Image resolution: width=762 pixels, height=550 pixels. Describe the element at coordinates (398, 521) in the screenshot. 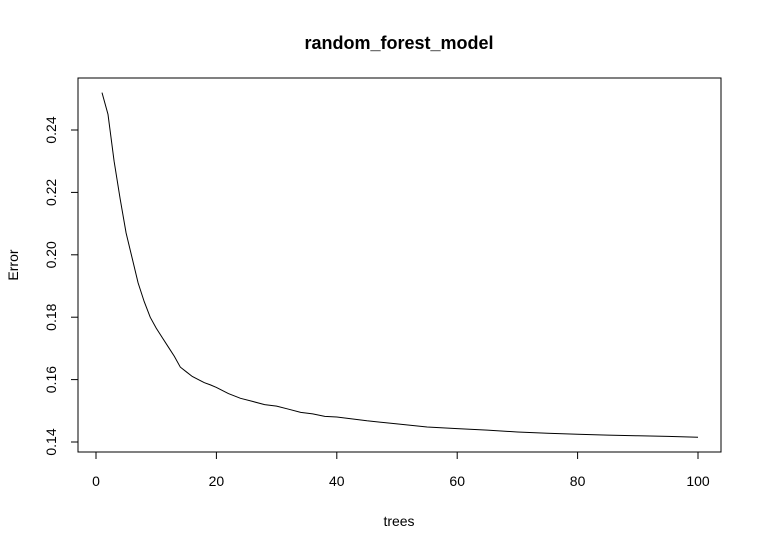

I see `x-axis-label: trees` at that location.